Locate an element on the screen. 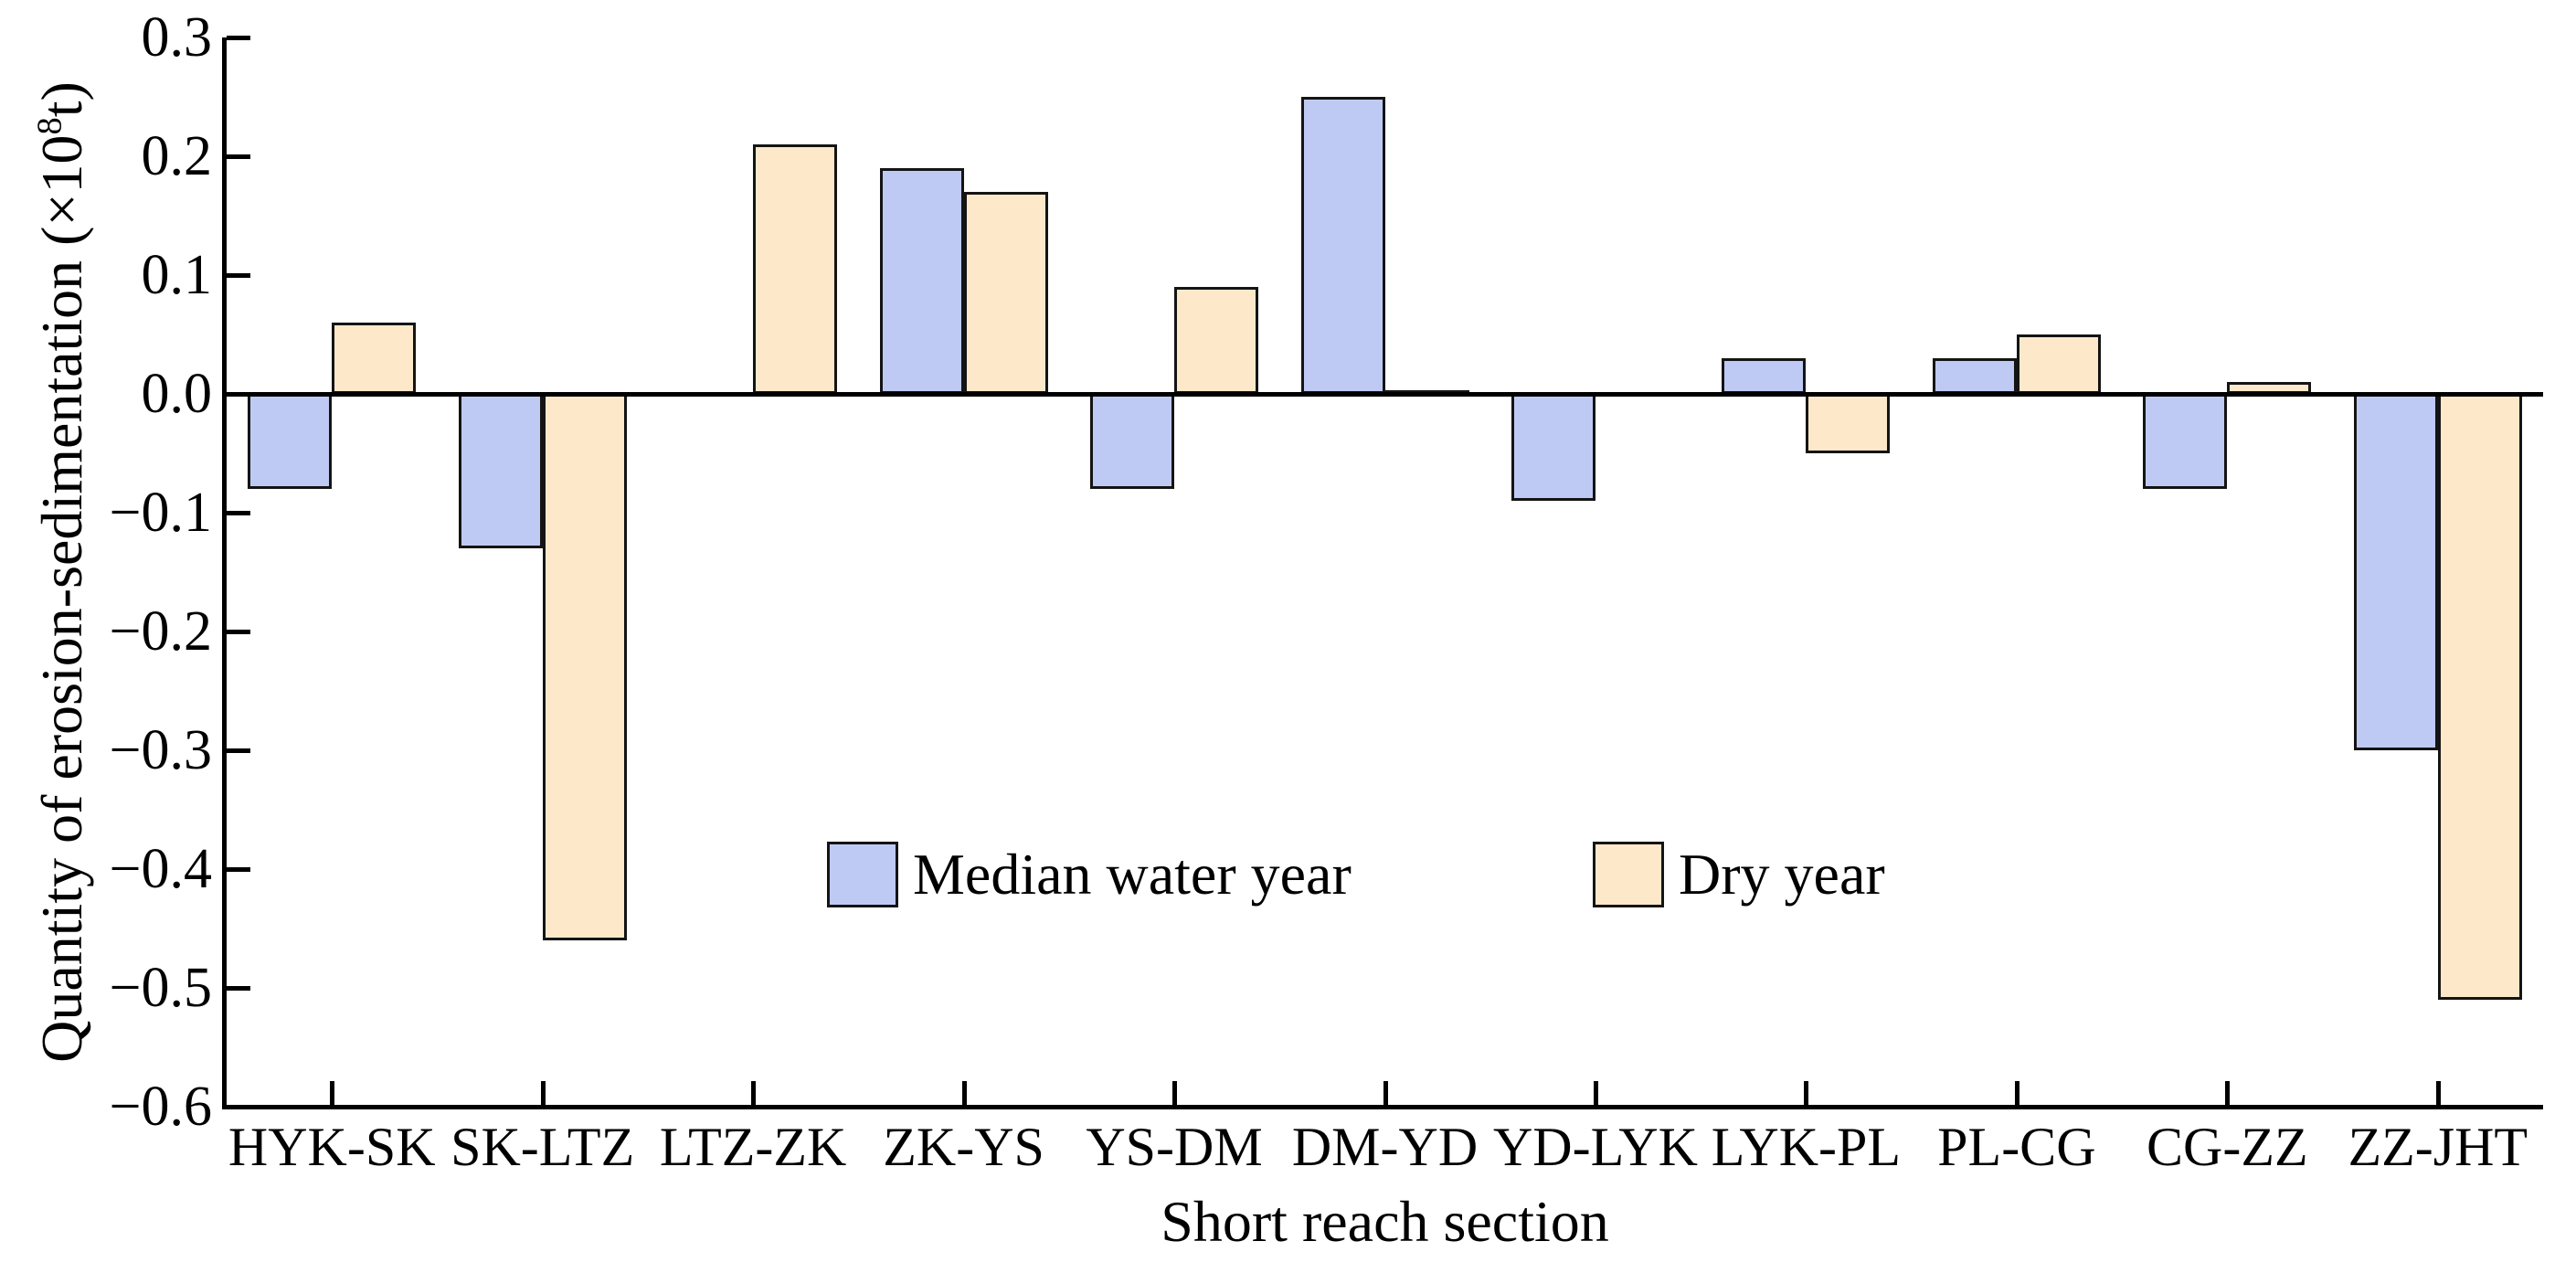  y-tick-label: 0.1 is located at coordinates (177, 275).